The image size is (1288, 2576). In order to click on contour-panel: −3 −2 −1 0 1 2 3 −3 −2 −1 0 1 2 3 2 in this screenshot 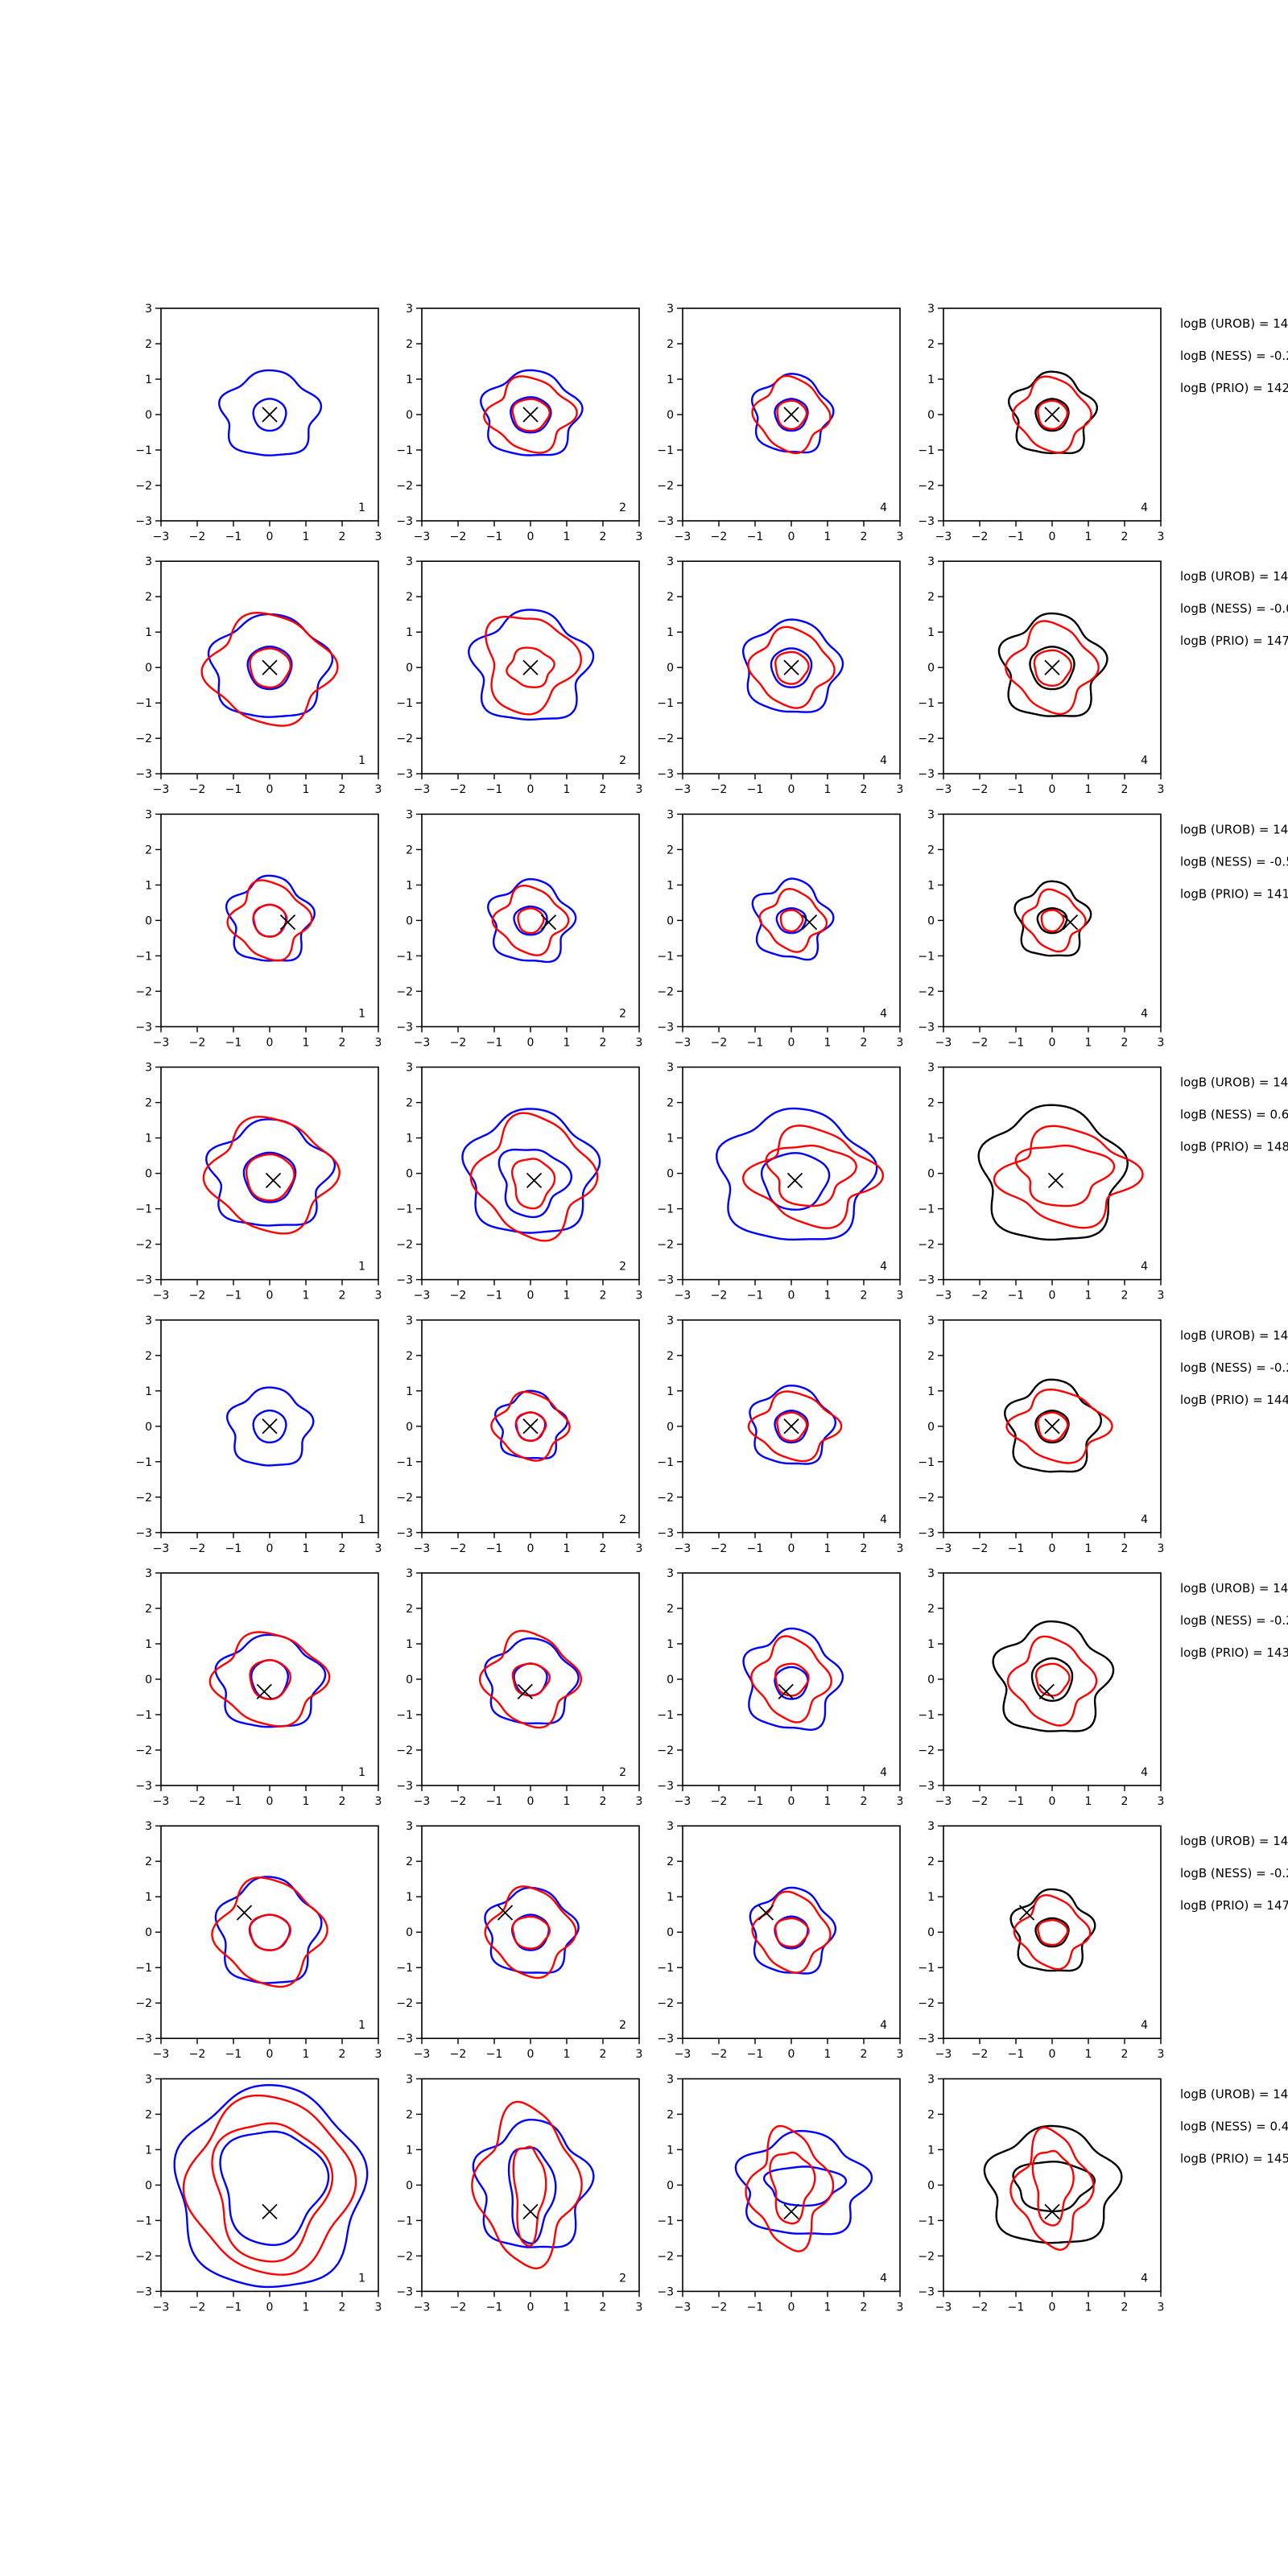, I will do `click(519, 1688)`.